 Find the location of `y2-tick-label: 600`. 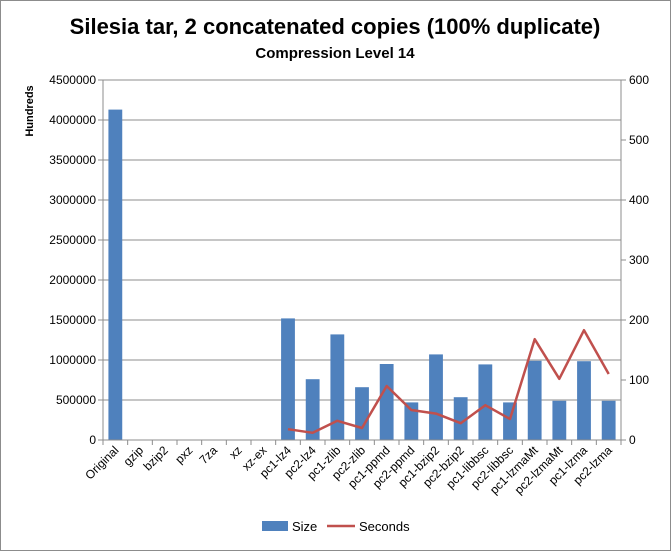

y2-tick-label: 600 is located at coordinates (639, 80).